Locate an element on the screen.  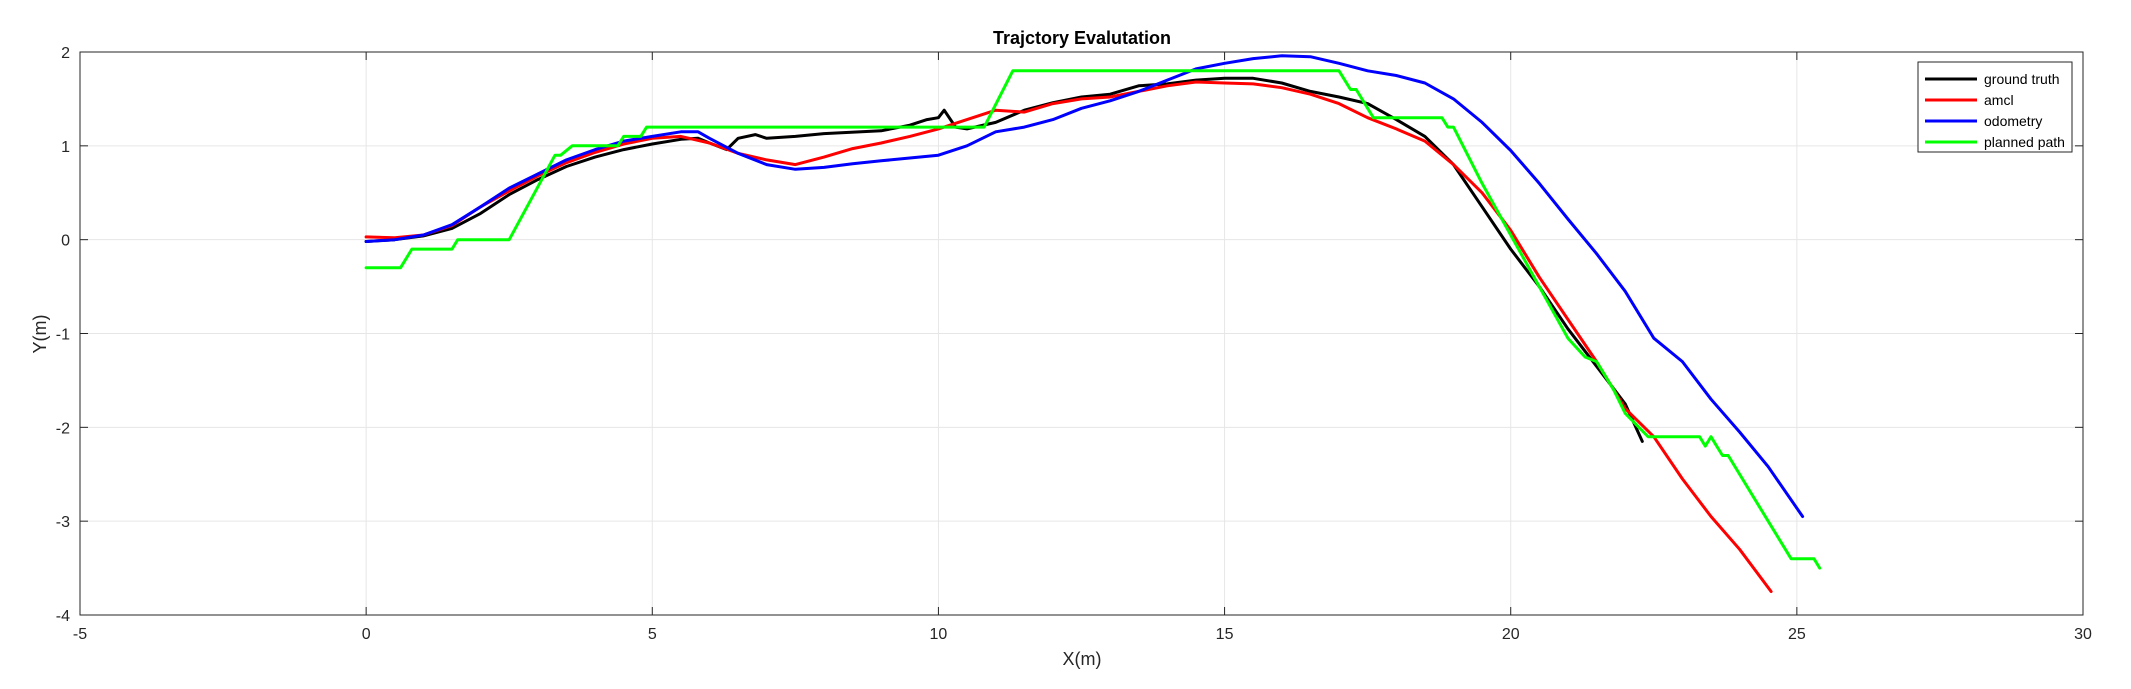
y-tick-label: -1 is located at coordinates (63, 335).